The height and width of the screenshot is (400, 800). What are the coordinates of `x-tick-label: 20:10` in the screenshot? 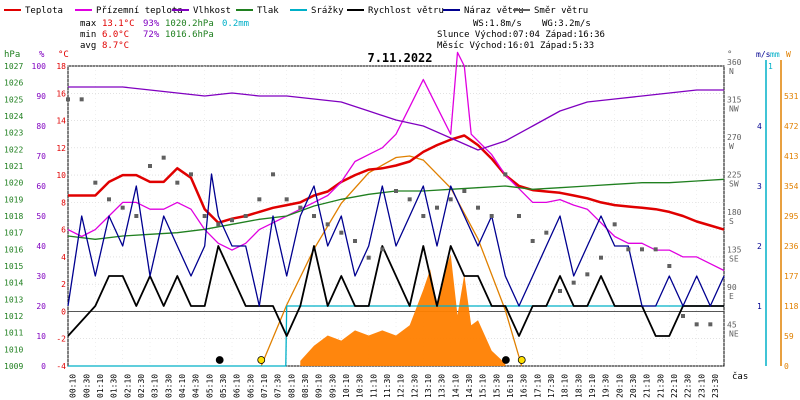 It's located at (619, 386).